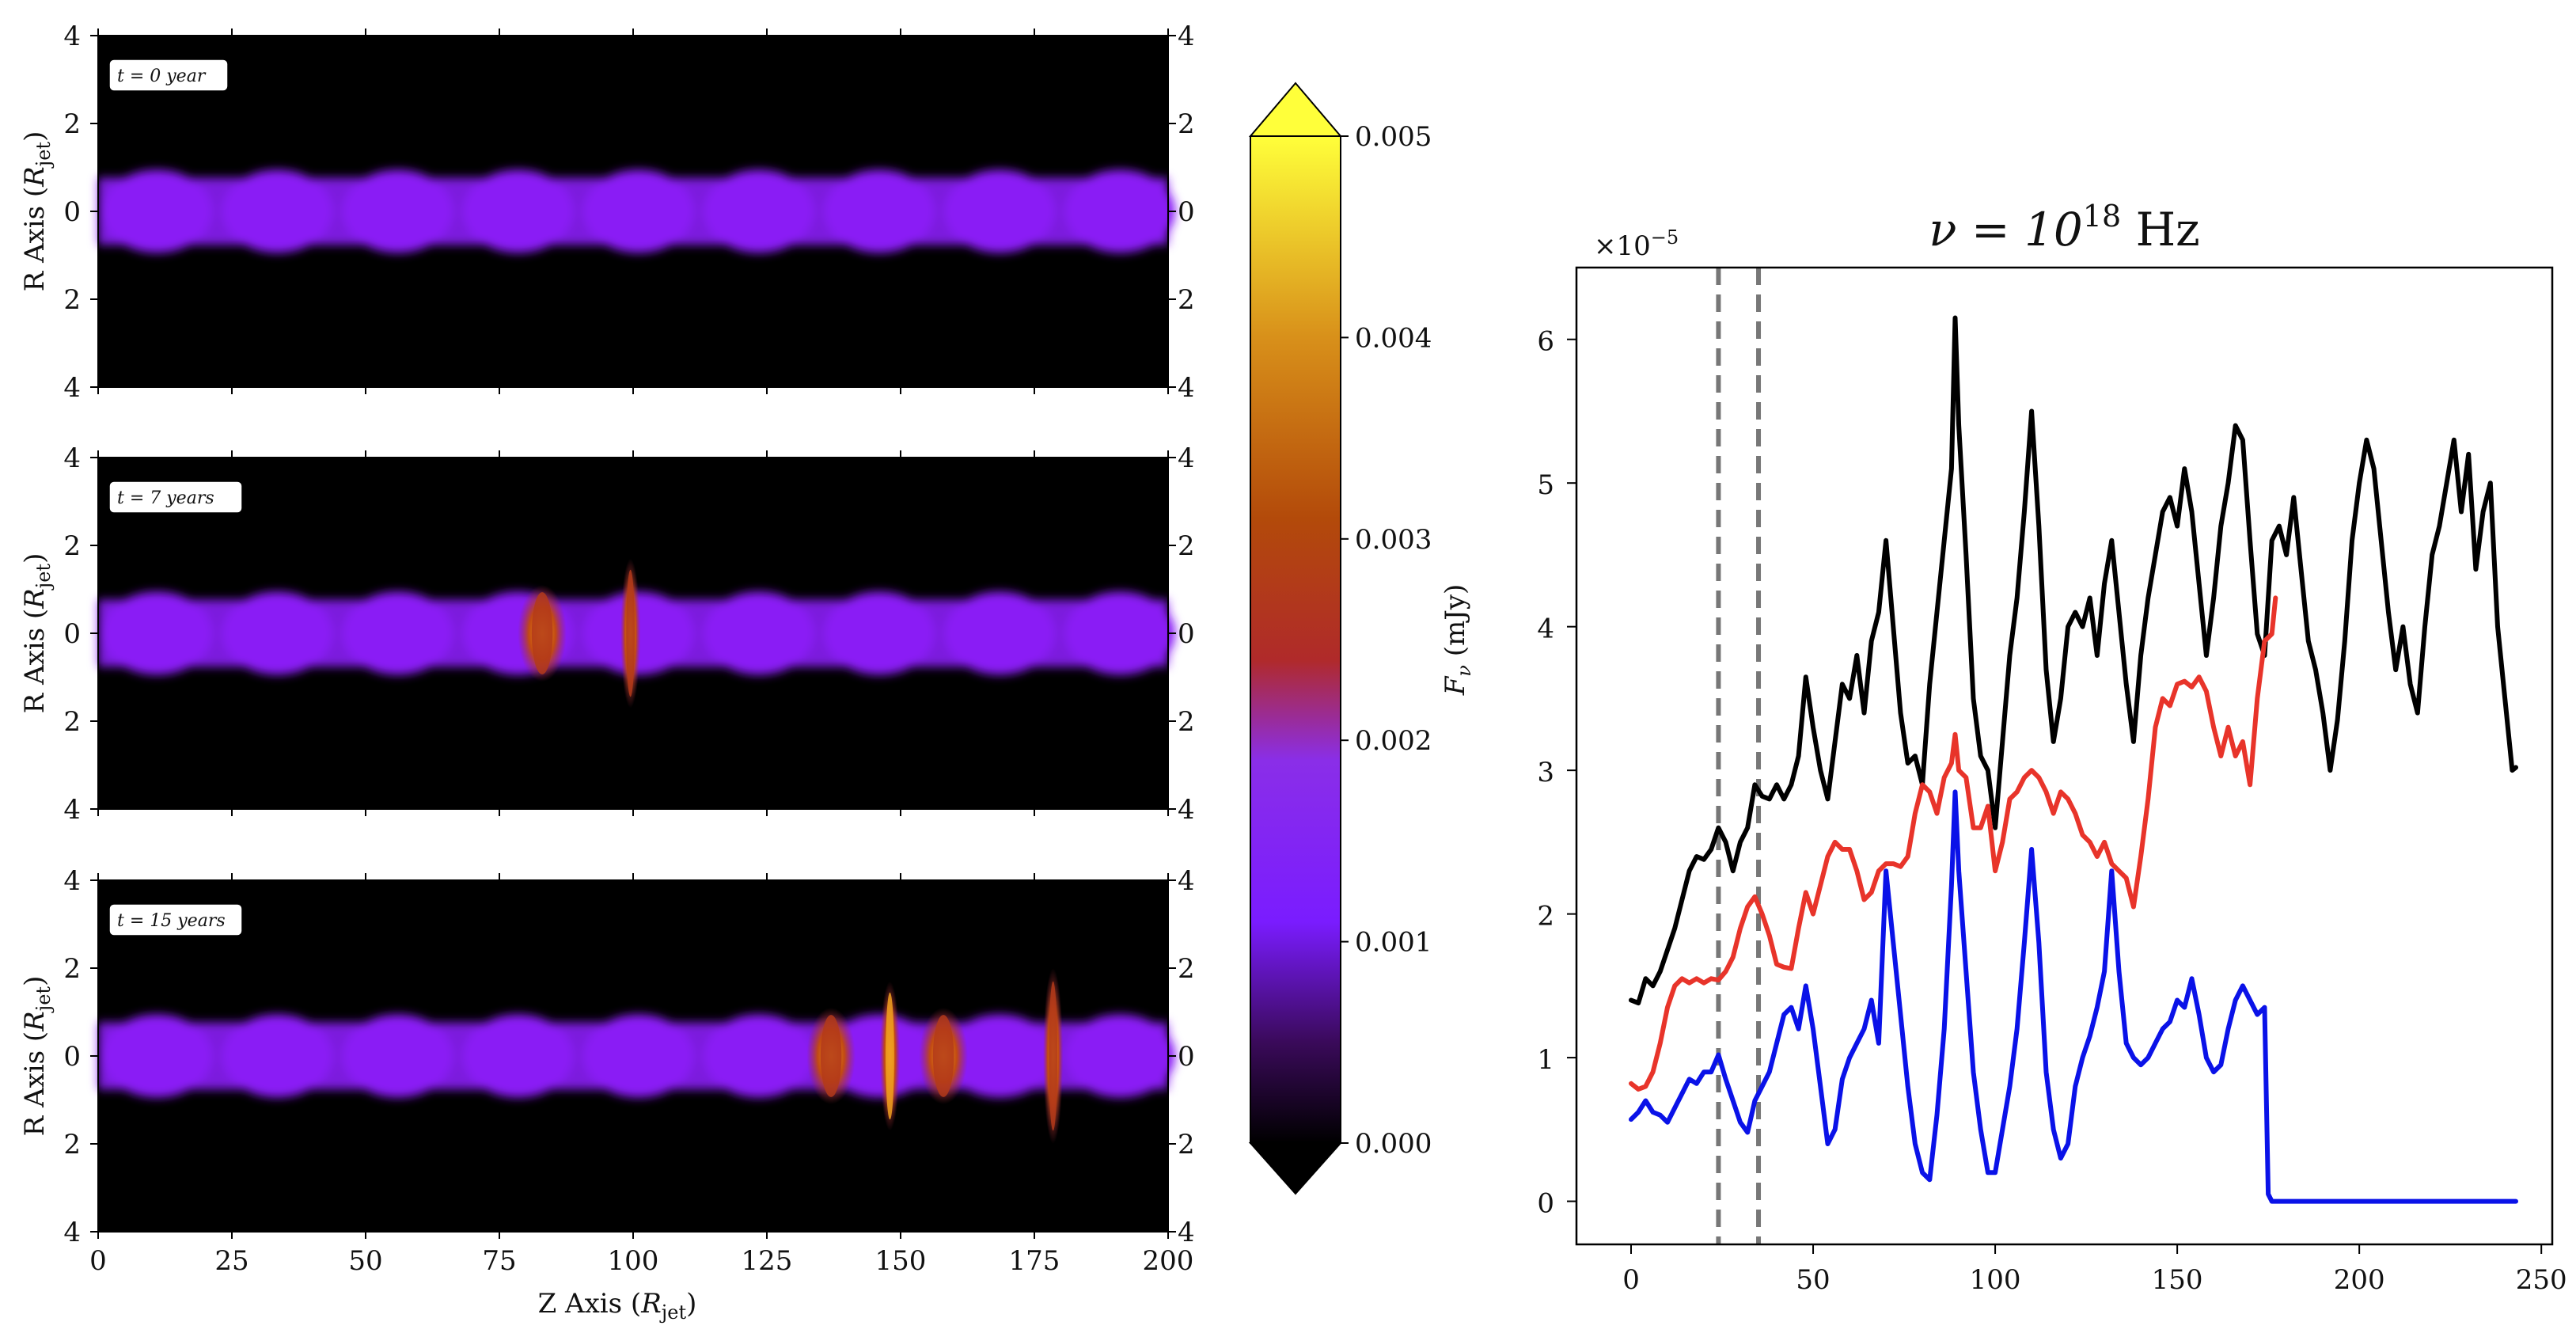 This screenshot has width=2576, height=1337. Describe the element at coordinates (1545, 916) in the screenshot. I see `y-tick-label: 2` at that location.